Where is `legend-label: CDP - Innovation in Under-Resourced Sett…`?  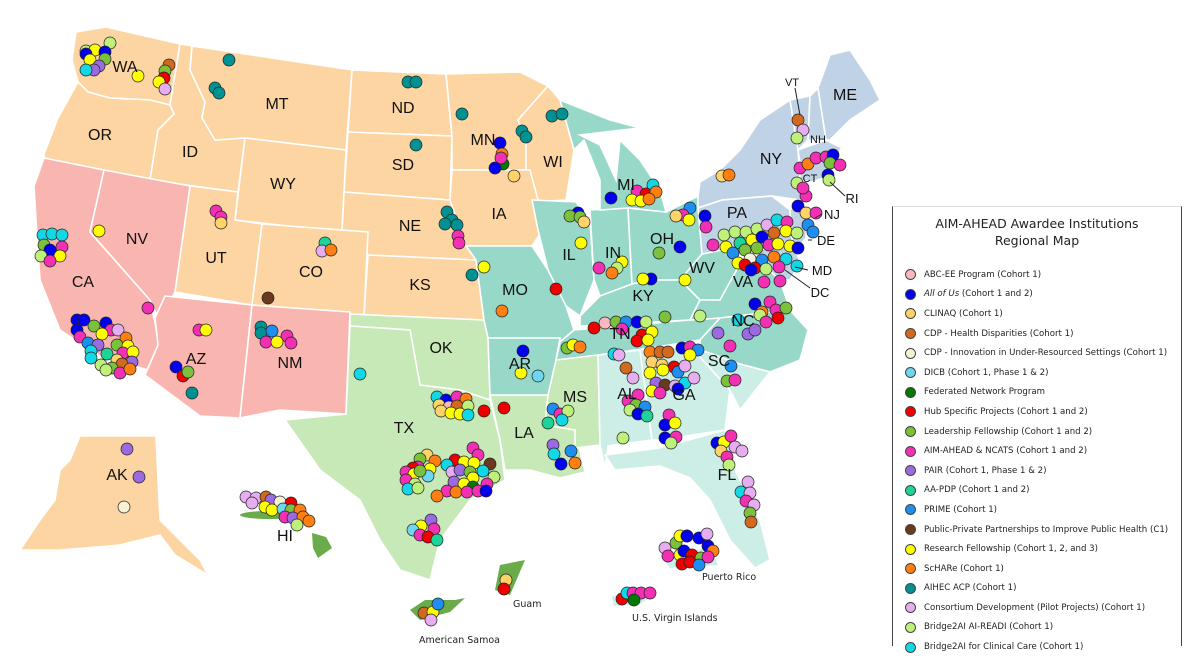 legend-label: CDP - Innovation in Under-Resourced Sett… is located at coordinates (1046, 353).